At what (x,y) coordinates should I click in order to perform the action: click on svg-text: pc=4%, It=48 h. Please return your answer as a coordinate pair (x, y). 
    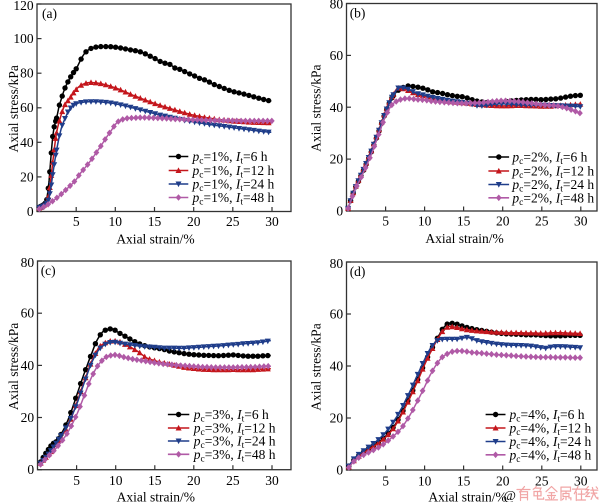
    Looking at the image, I should click on (550, 456).